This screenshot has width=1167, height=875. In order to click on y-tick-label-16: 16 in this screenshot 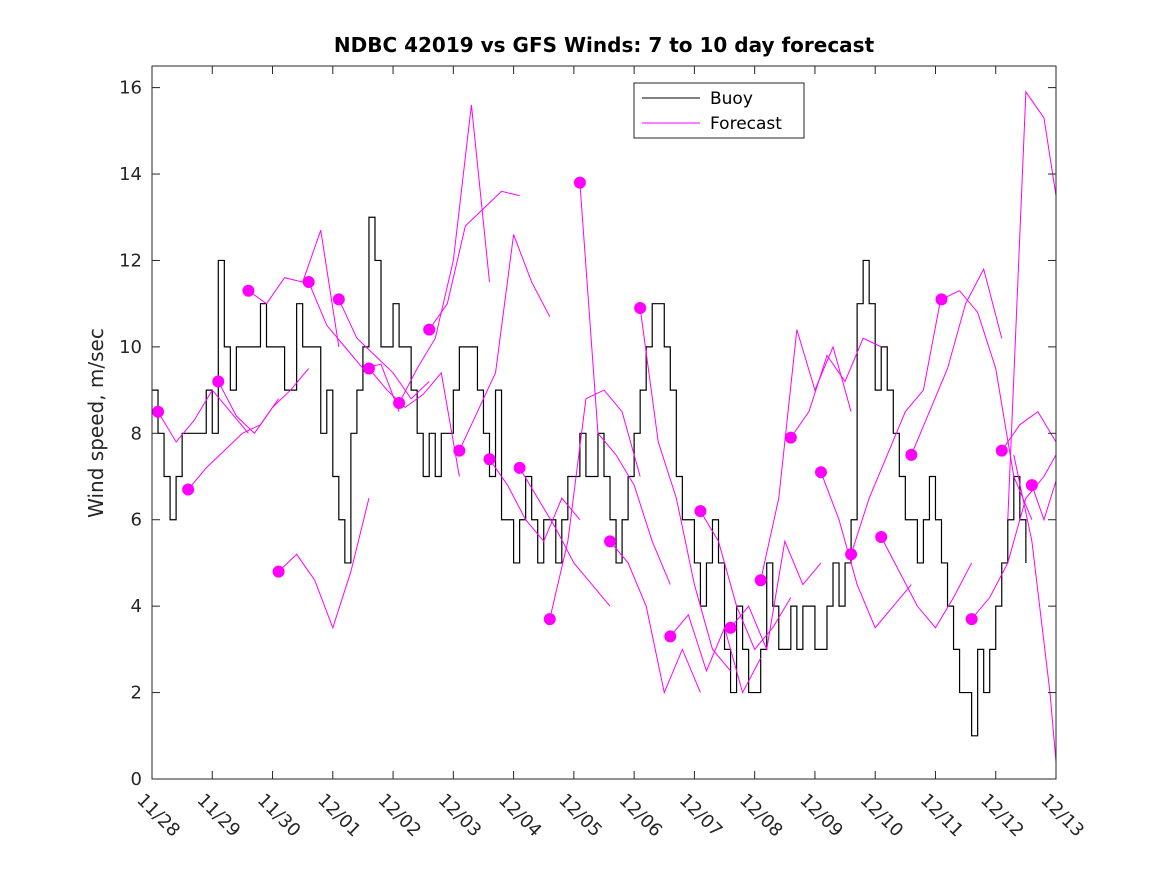, I will do `click(130, 88)`.